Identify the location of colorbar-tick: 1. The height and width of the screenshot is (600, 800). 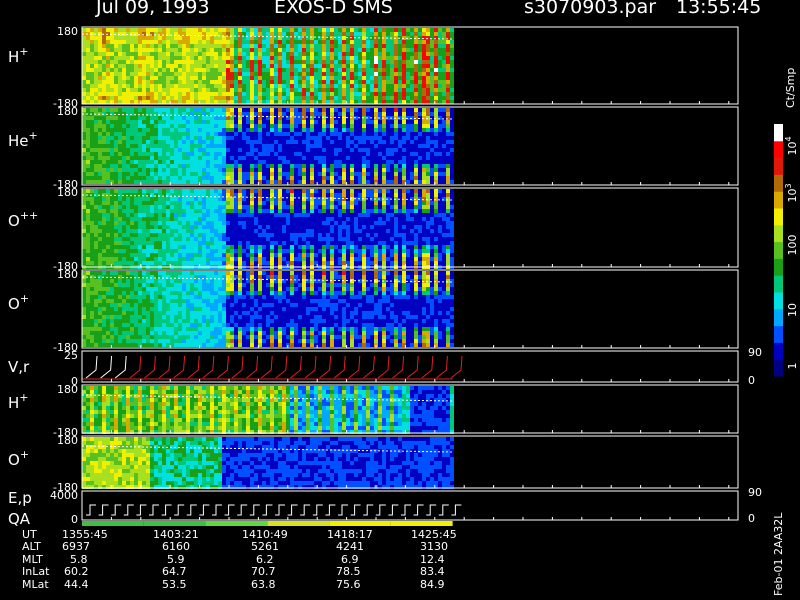
(792, 366).